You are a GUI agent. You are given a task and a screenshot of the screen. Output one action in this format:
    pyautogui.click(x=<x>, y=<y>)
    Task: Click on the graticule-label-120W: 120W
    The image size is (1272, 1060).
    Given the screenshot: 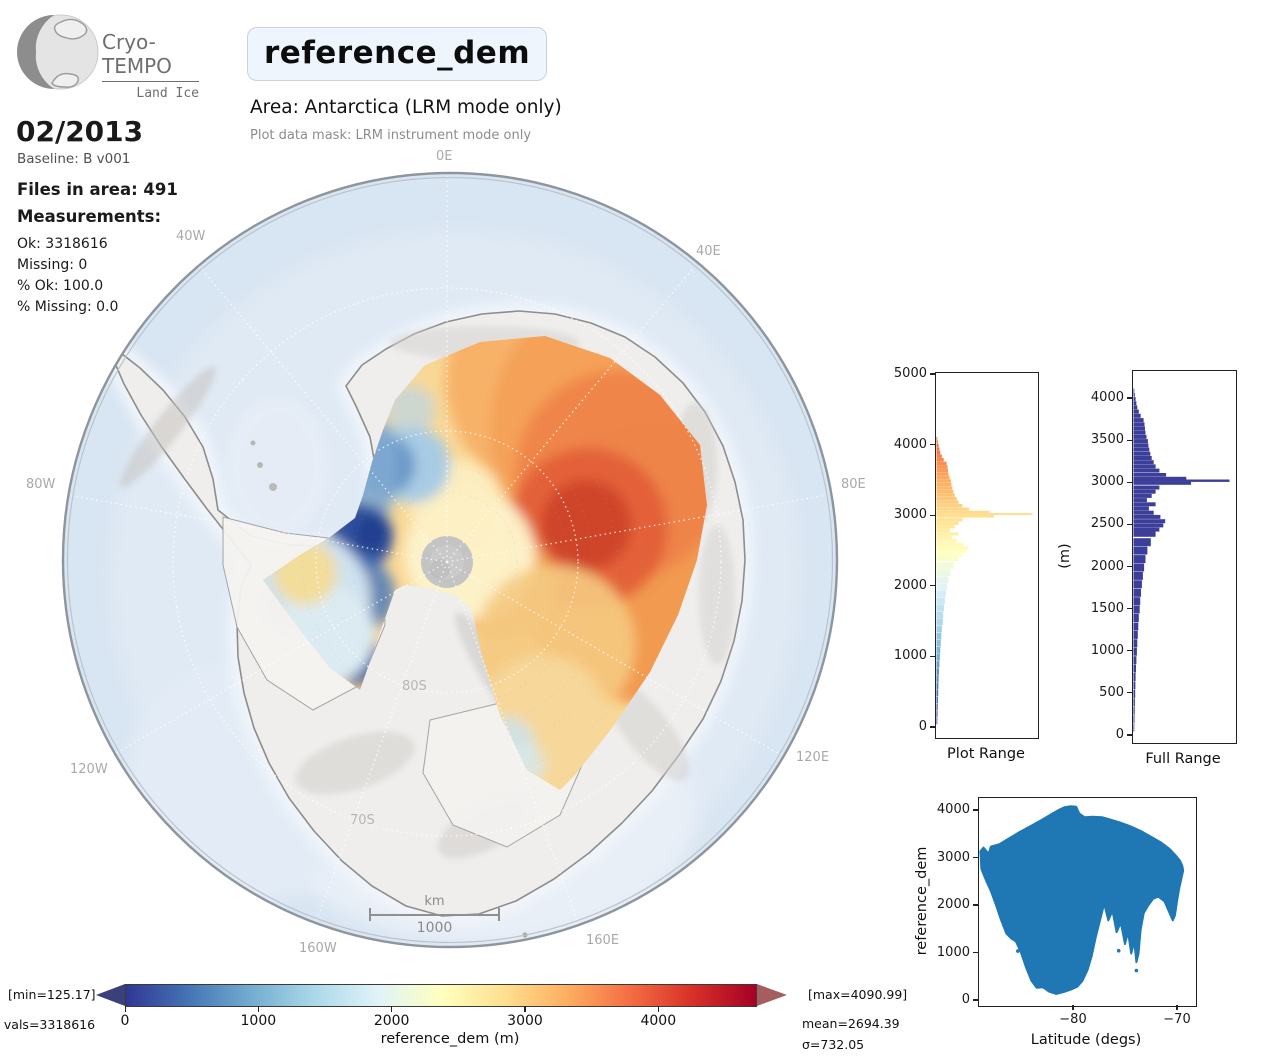 What is the action you would take?
    pyautogui.click(x=89, y=769)
    